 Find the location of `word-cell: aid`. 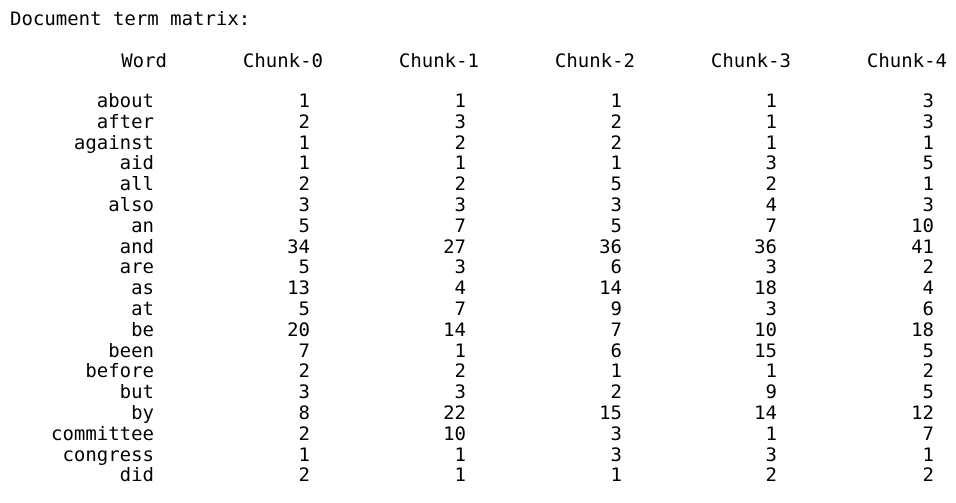

word-cell: aid is located at coordinates (136, 163).